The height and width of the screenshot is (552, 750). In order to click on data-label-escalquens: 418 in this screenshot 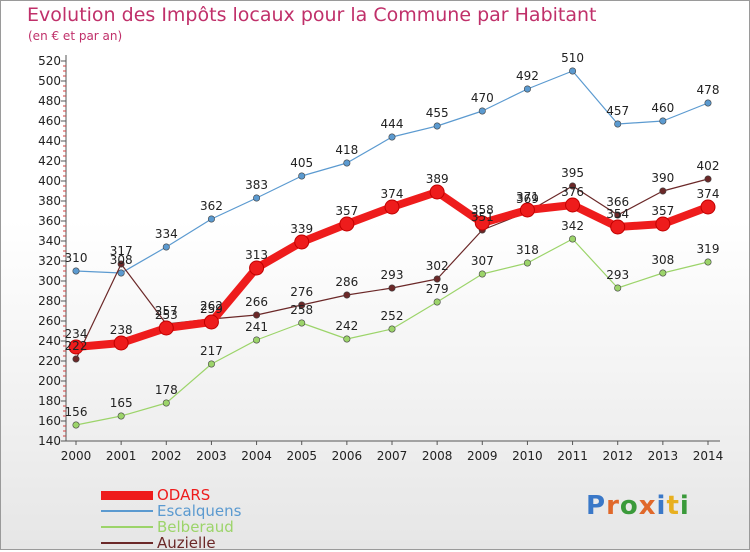, I will do `click(346, 150)`.